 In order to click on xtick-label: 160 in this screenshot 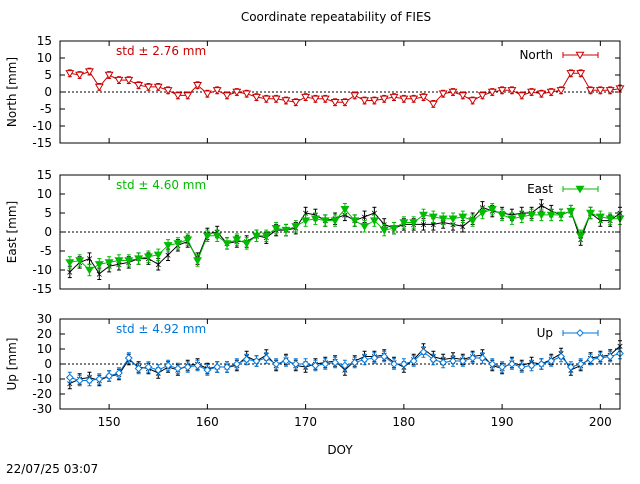, I will do `click(207, 422)`.